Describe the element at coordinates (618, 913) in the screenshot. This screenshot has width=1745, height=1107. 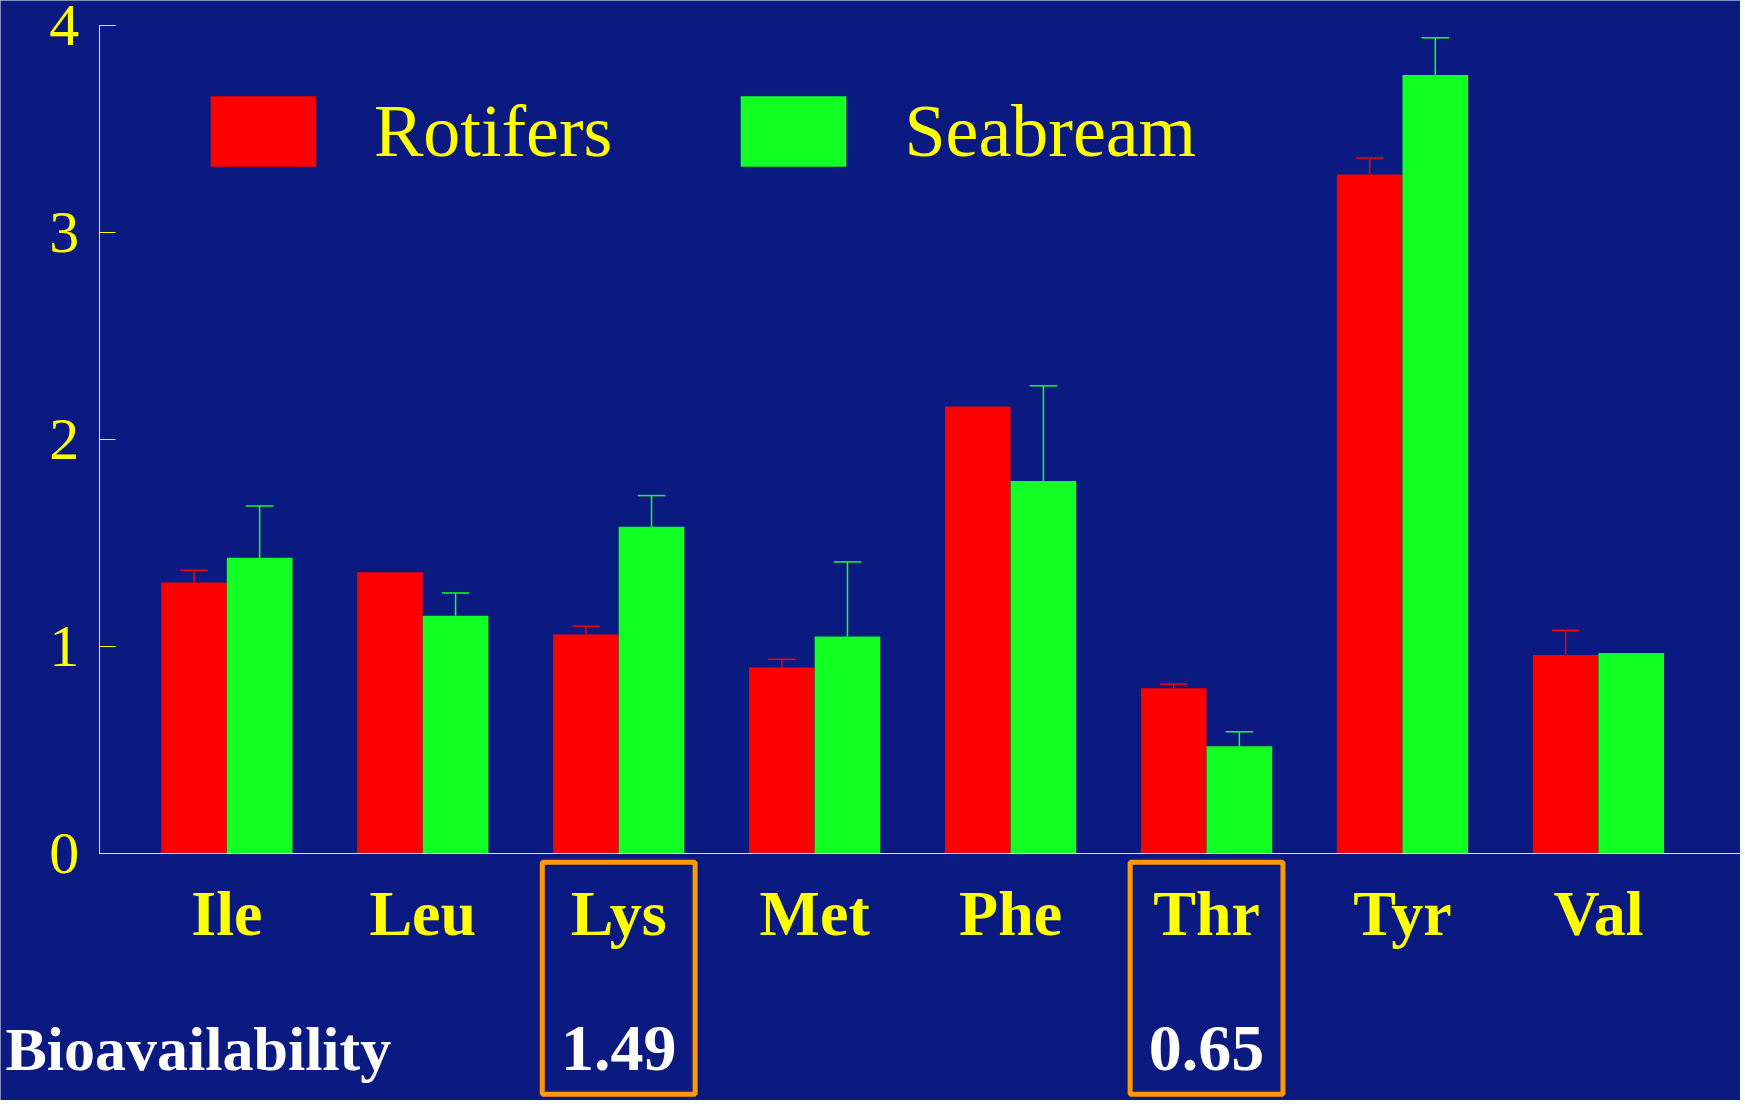
I see `x-tick-label: Lys` at that location.